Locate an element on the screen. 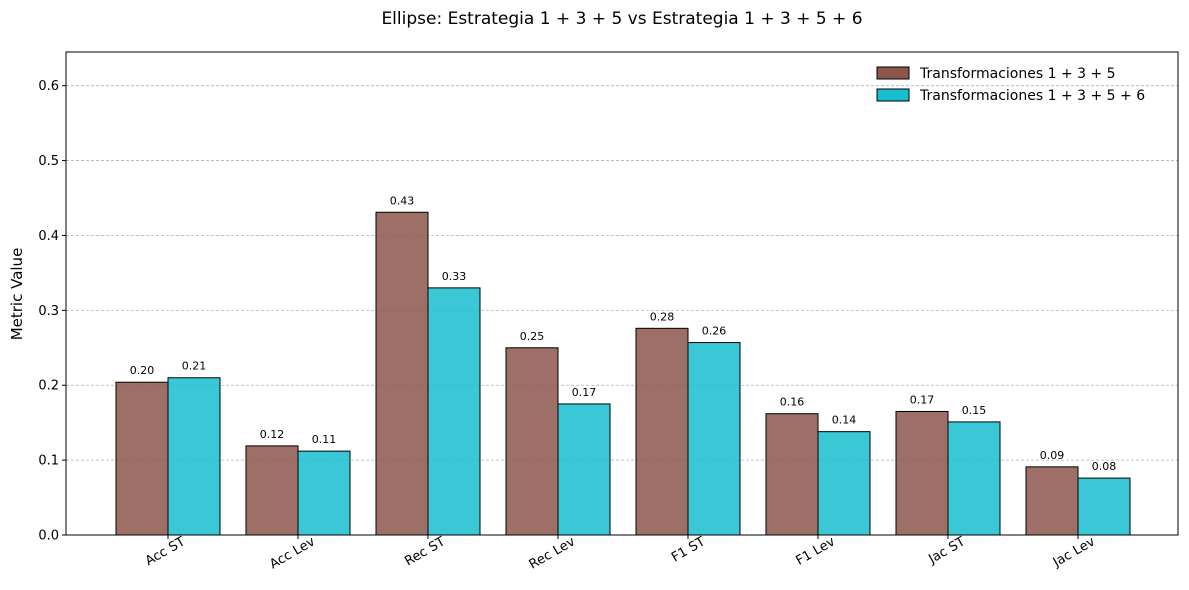 This screenshot has height=590, width=1189. y-tick-label: 0.6 is located at coordinates (48, 86).